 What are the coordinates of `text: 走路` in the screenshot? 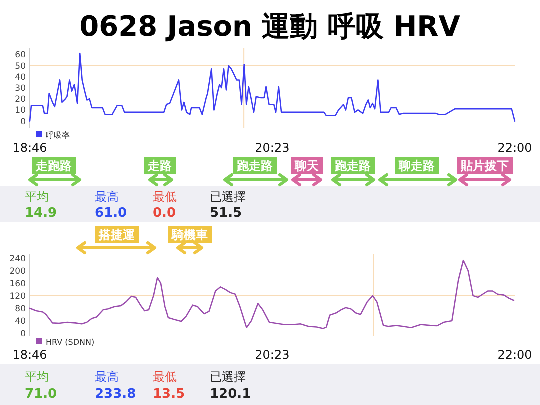 It's located at (160, 166).